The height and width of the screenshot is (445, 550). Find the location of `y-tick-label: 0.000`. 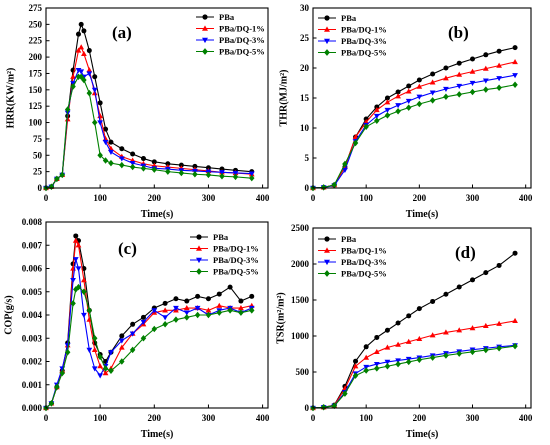

y-tick-label: 0.000 is located at coordinates (32, 408).